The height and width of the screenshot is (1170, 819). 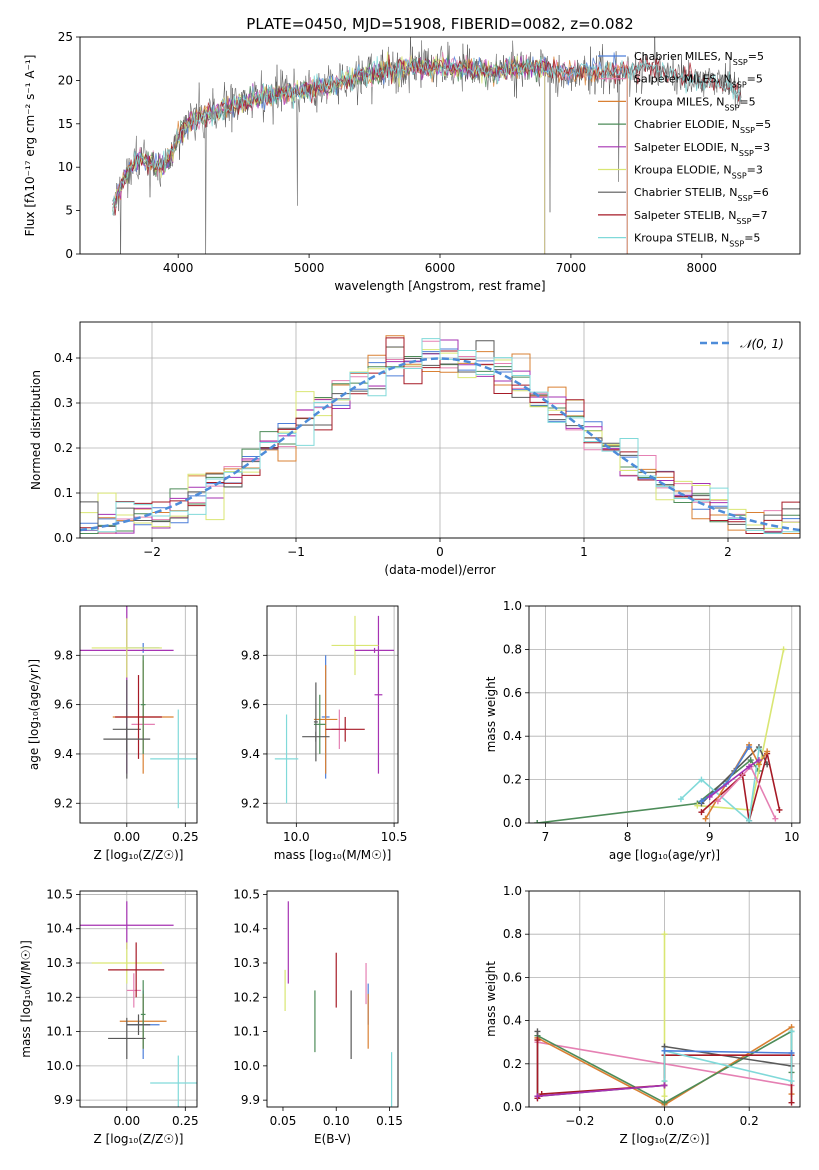 I want to click on y-tick-label: 0.3, so click(x=63, y=403).